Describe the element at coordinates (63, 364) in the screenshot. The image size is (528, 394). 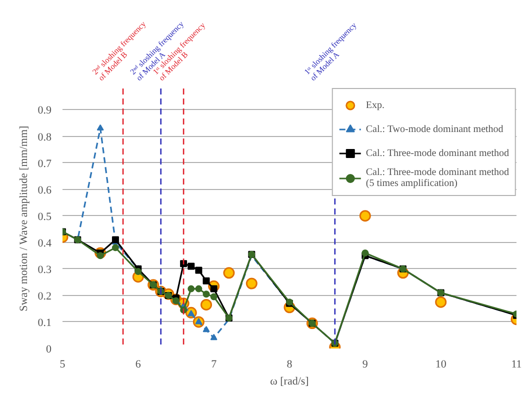
I see `x-tick-label: 5` at that location.